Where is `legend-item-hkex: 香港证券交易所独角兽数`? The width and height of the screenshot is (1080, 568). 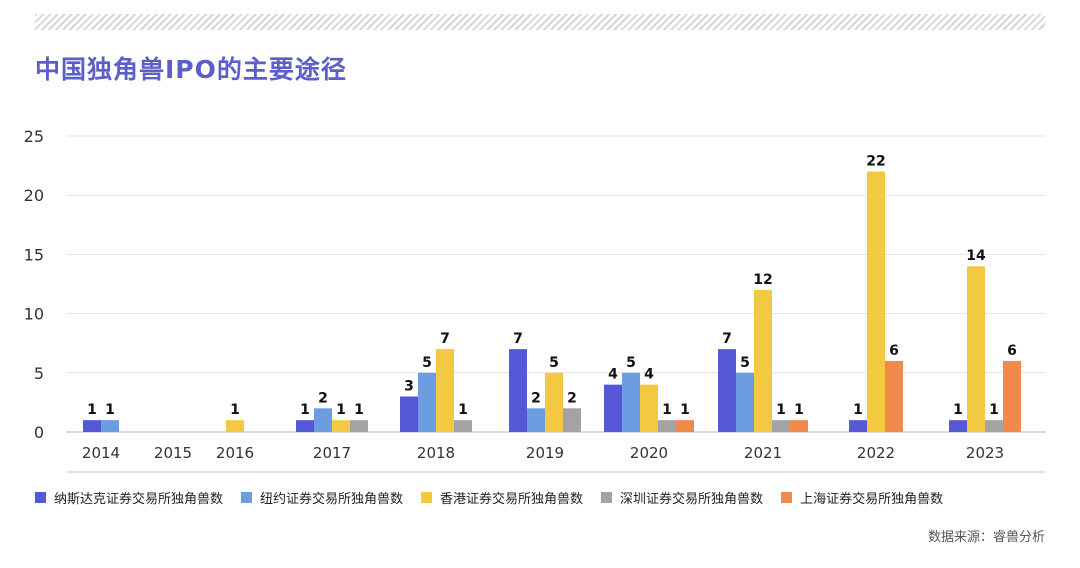
legend-item-hkex: 香港证券交易所独角兽数 is located at coordinates (502, 497).